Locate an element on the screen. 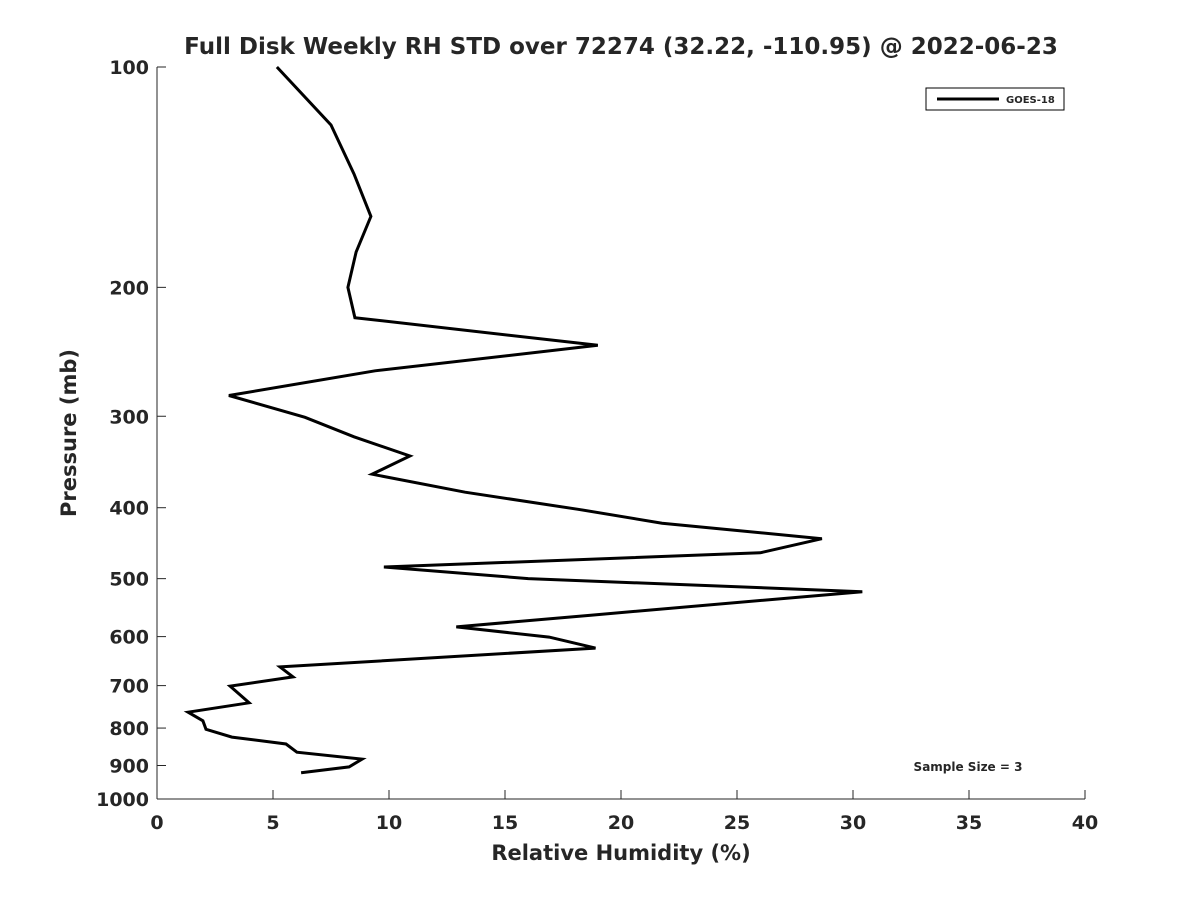 This screenshot has width=1200, height=904. x-tick-label: 35 is located at coordinates (969, 823).